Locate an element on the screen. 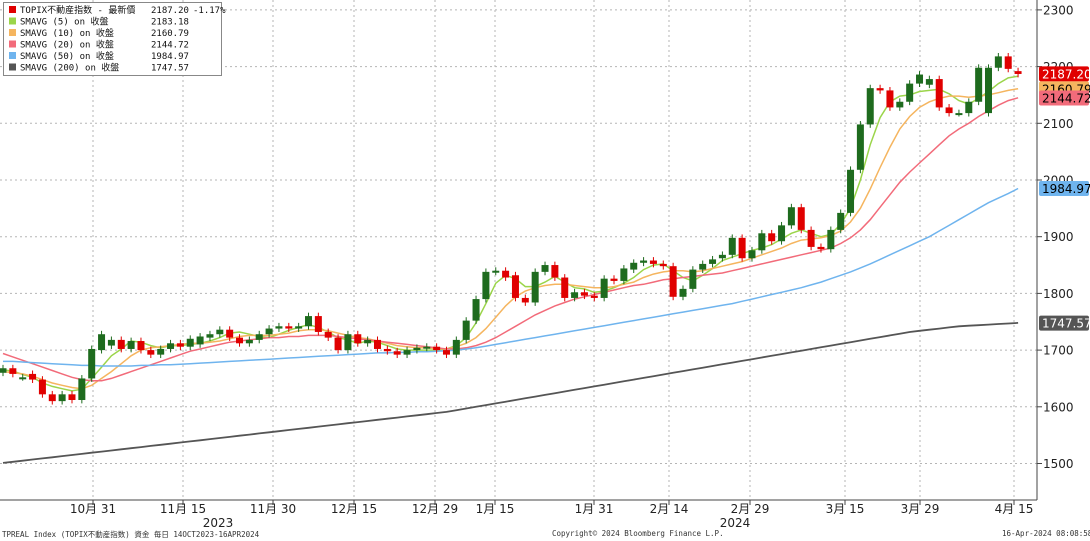 Image resolution: width=1090 pixels, height=541 pixels. legend-name: SMAVG (5) on 收盤 is located at coordinates (64, 22).